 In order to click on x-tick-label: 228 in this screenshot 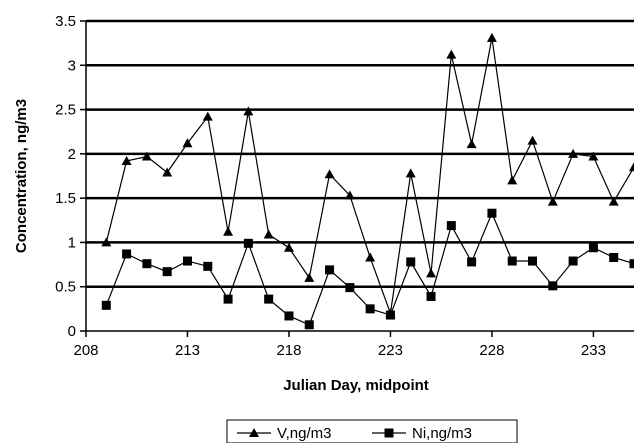, I will do `click(491, 350)`.